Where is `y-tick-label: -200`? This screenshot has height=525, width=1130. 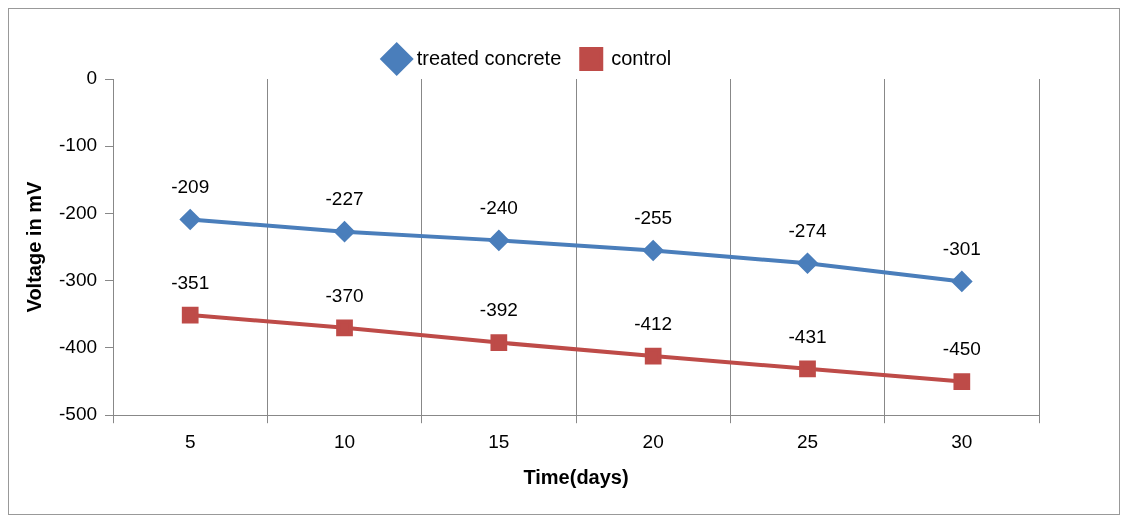 y-tick-label: -200 is located at coordinates (78, 212).